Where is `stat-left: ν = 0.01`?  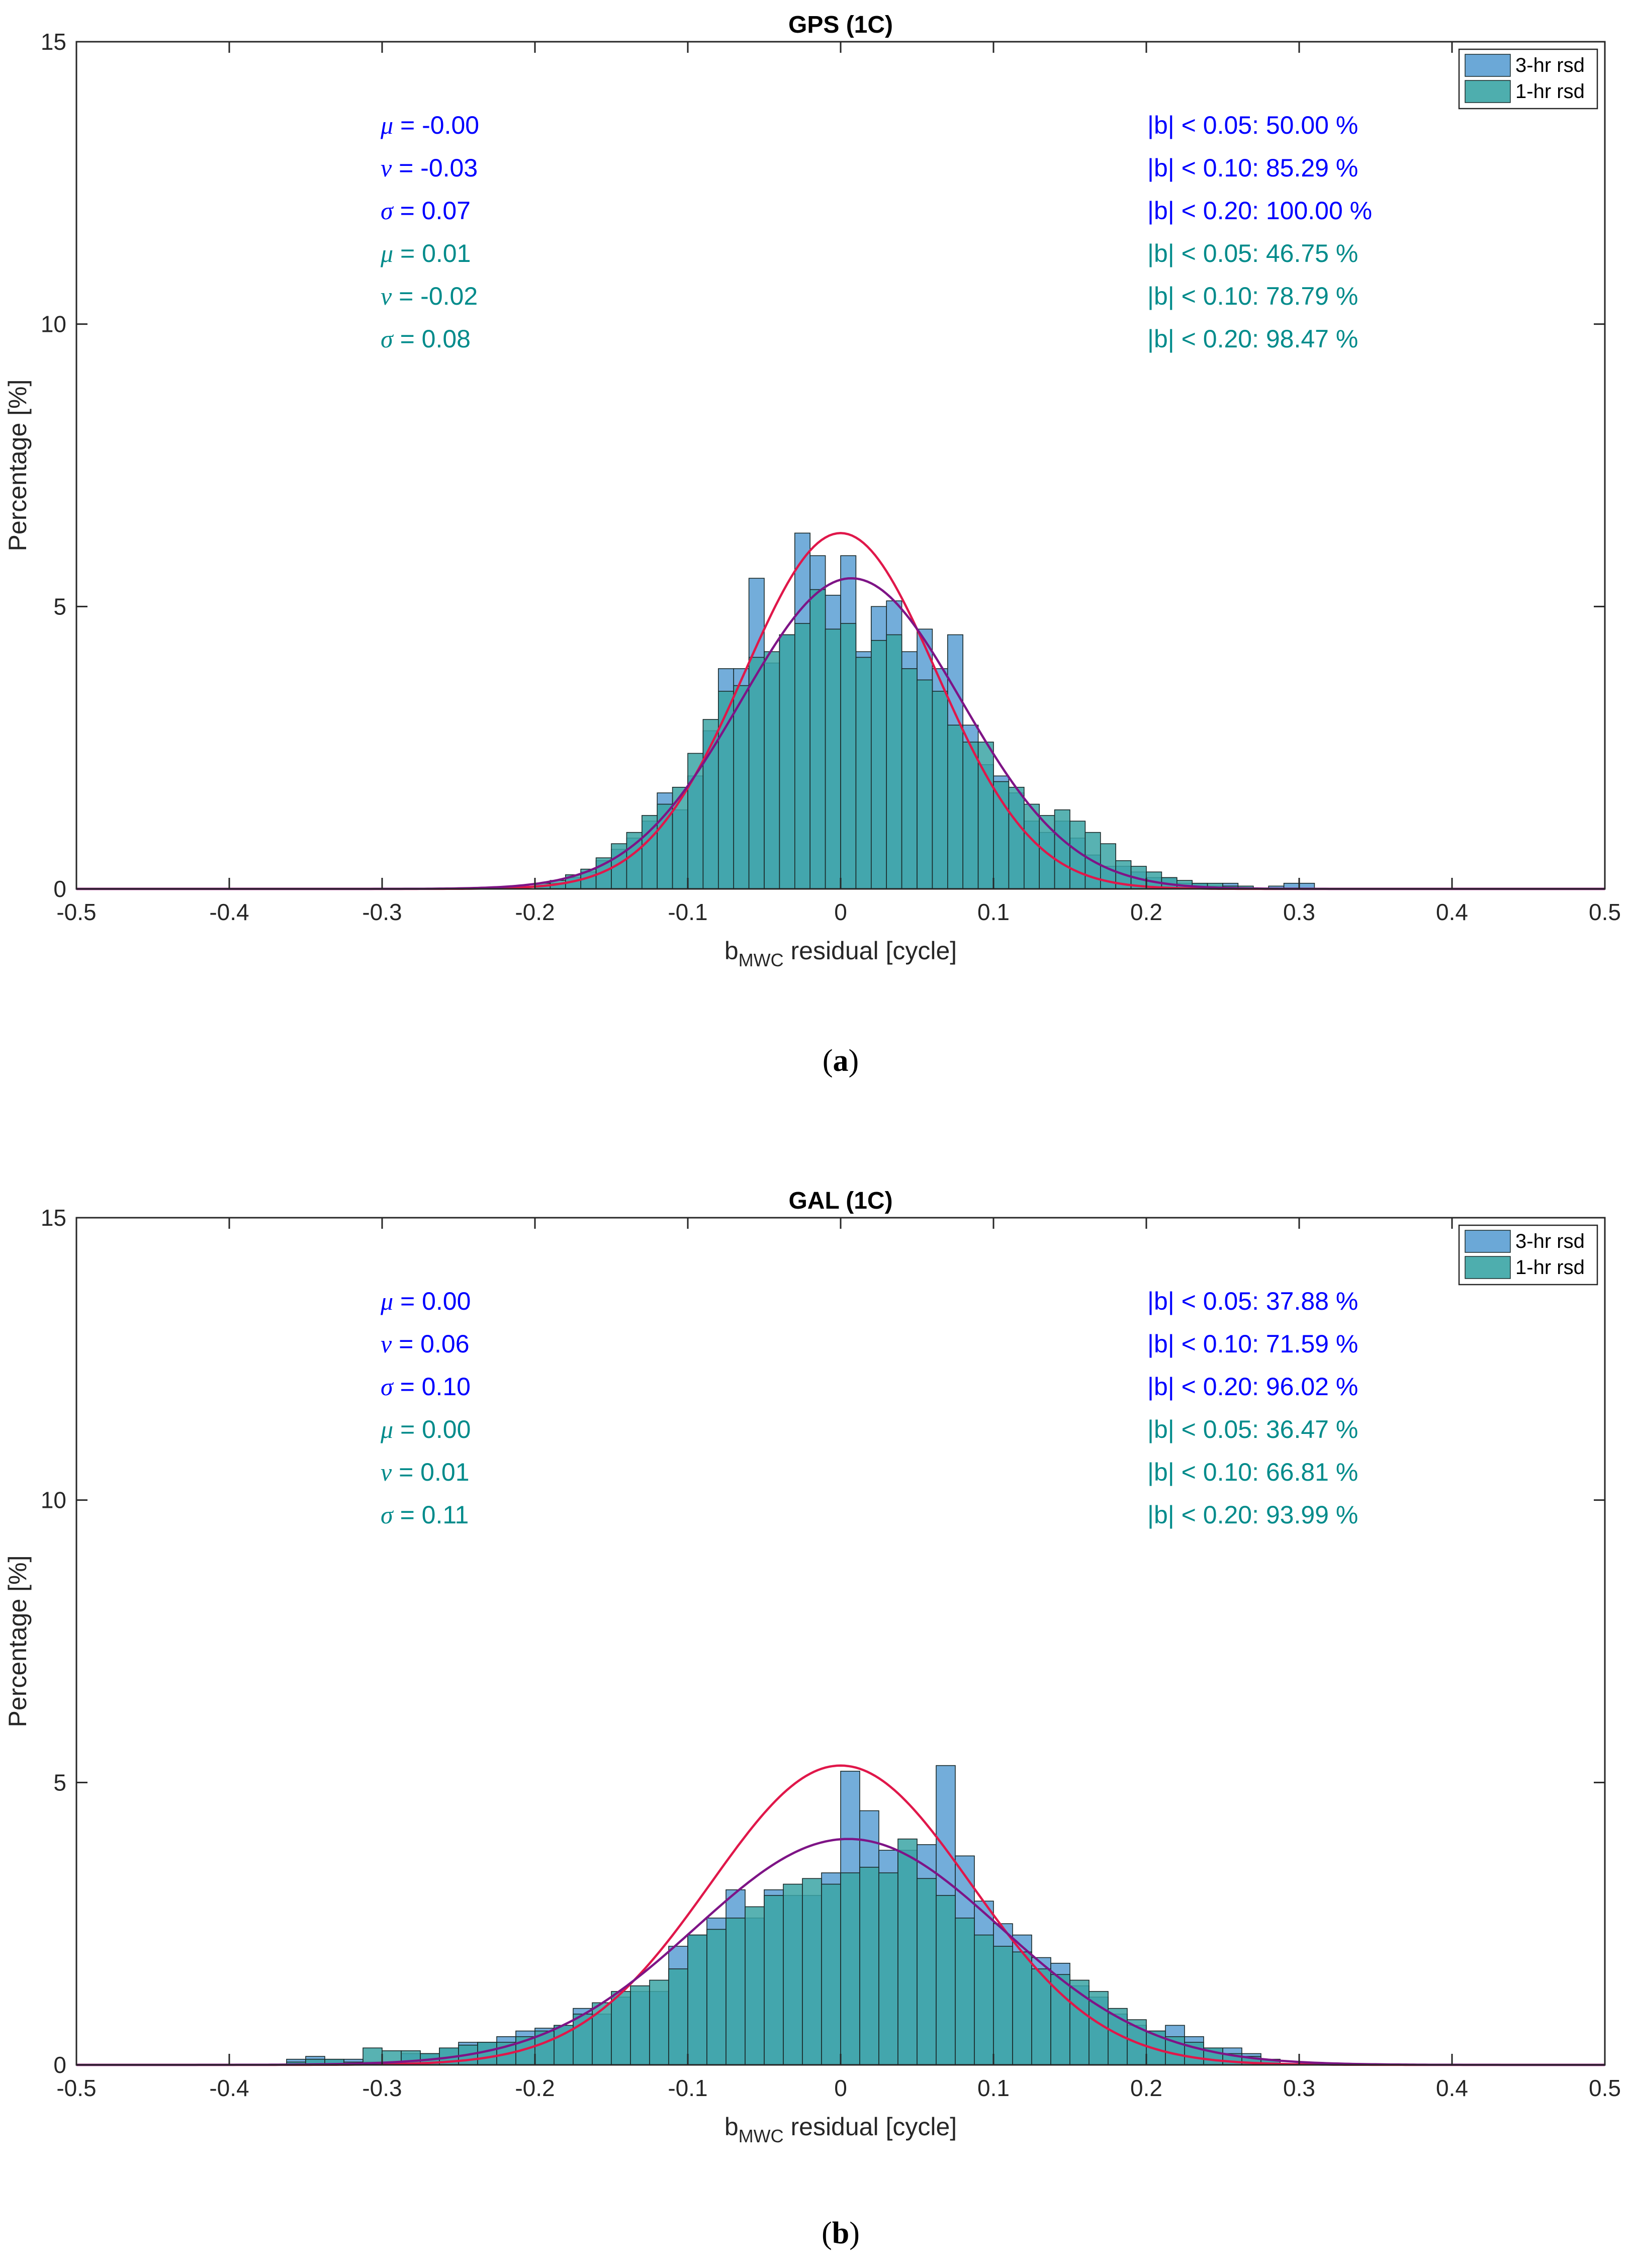
stat-left: ν = 0.01 is located at coordinates (425, 1472).